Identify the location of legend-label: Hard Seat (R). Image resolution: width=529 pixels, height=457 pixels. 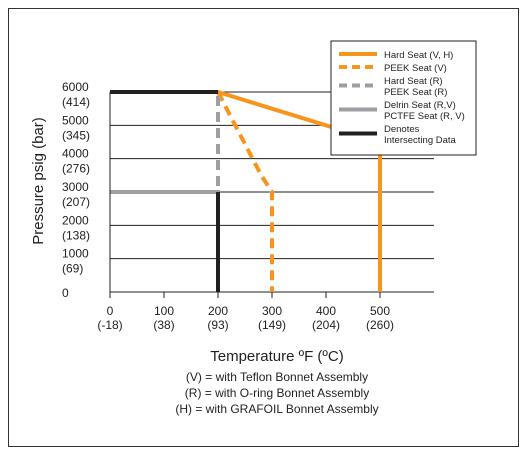
(413, 81).